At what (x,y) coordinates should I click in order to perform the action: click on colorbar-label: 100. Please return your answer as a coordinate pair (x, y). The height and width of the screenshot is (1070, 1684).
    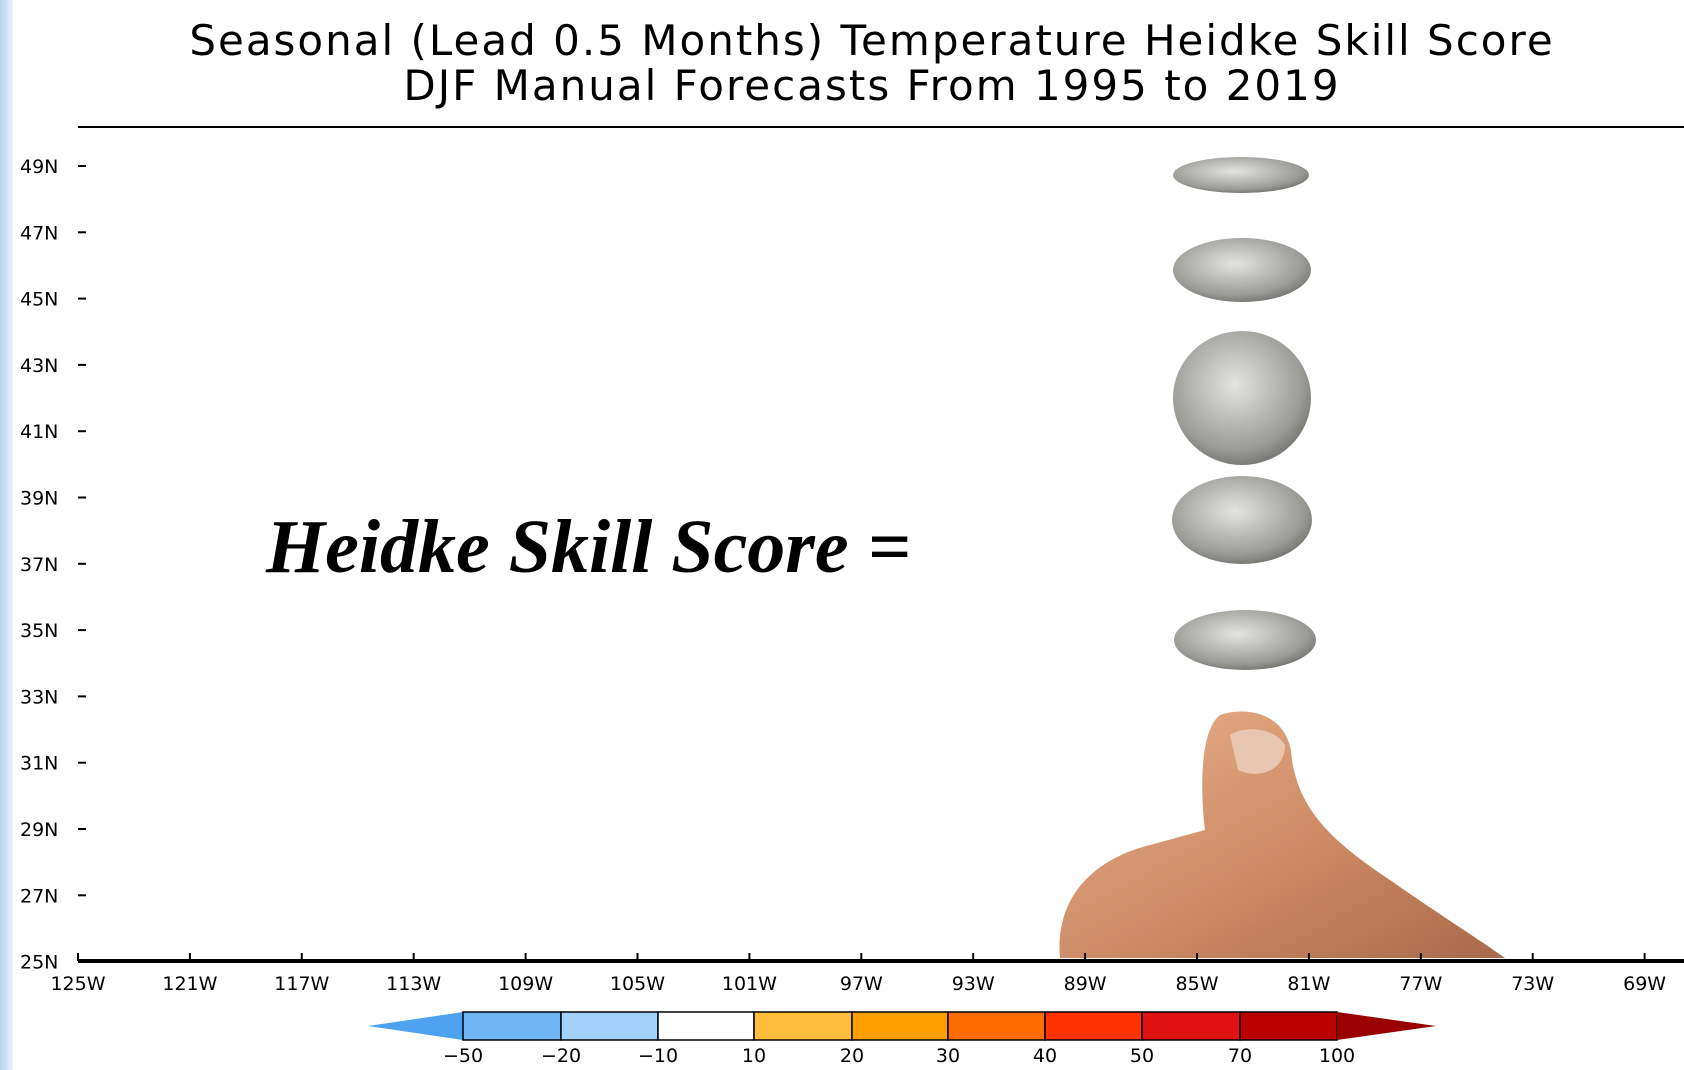
    Looking at the image, I should click on (1337, 1056).